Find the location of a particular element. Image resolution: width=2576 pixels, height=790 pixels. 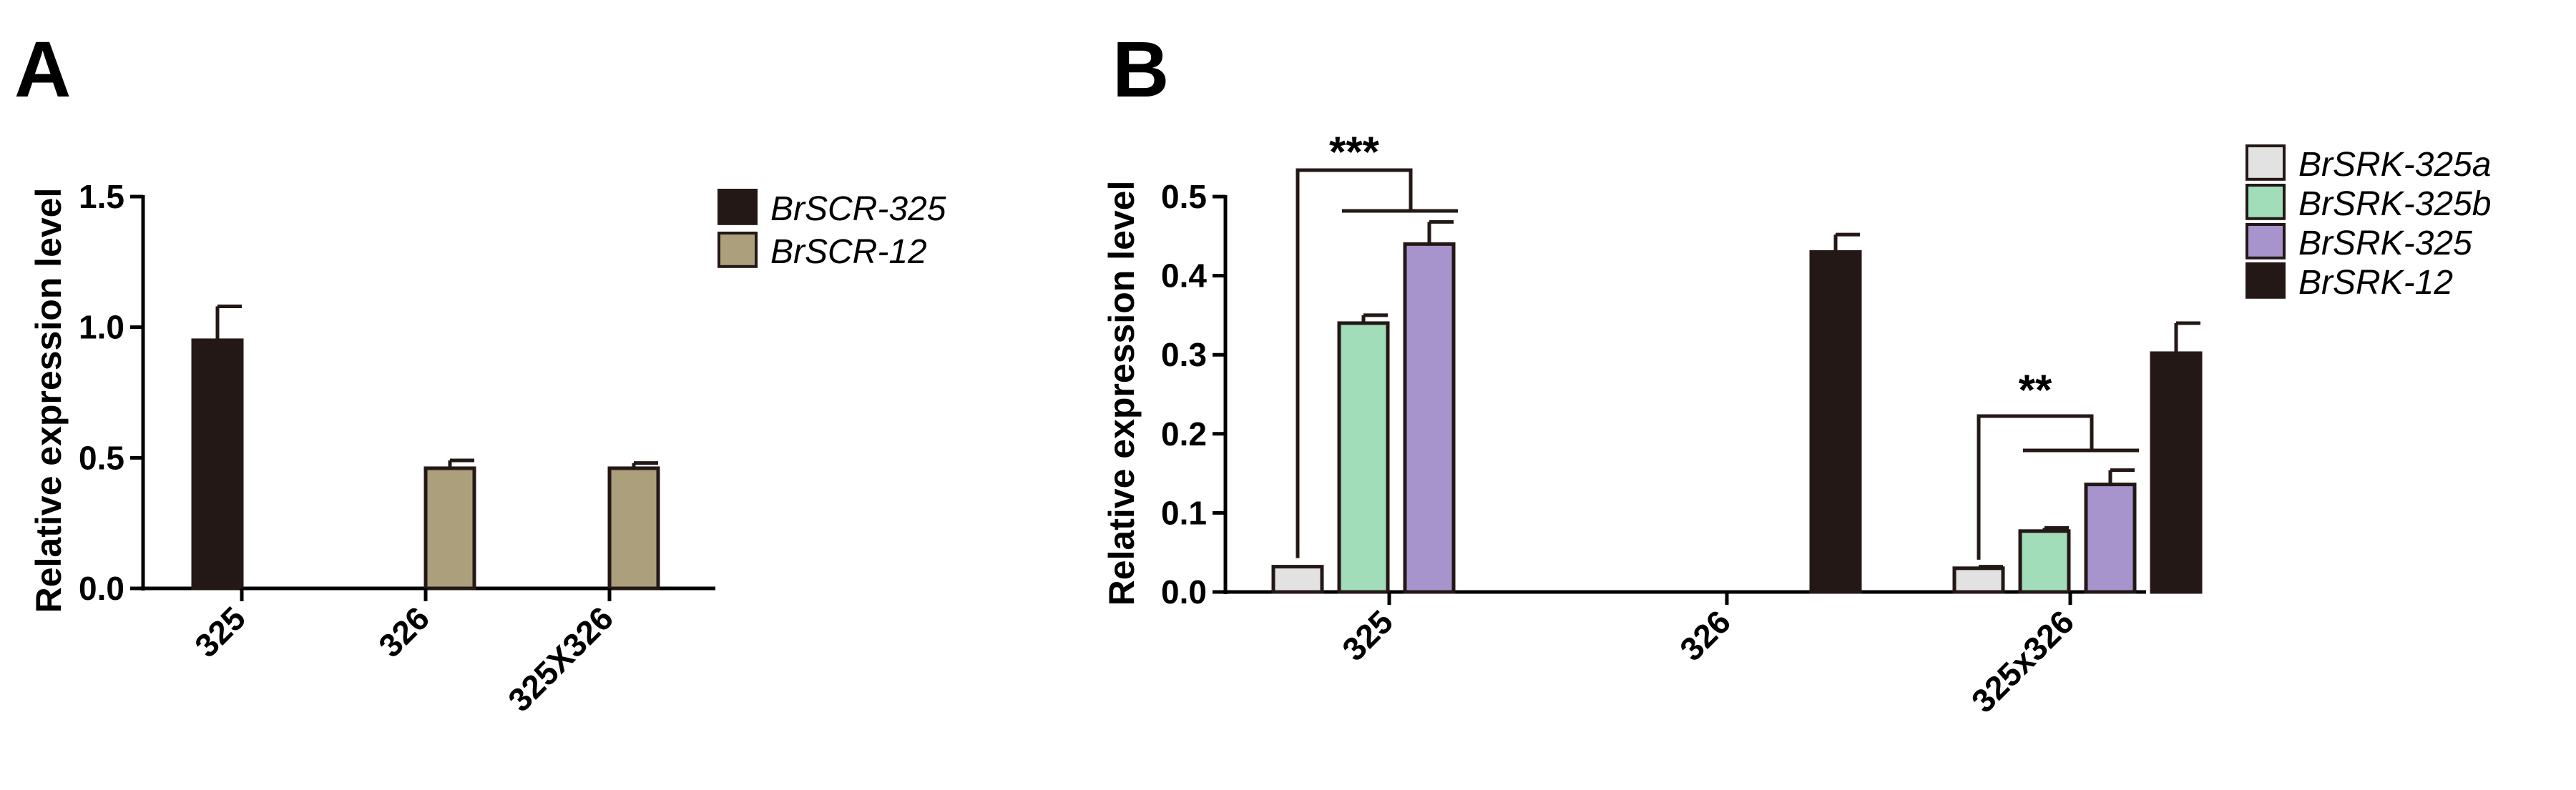

x-tick-label: 325x326 is located at coordinates (2022, 661).